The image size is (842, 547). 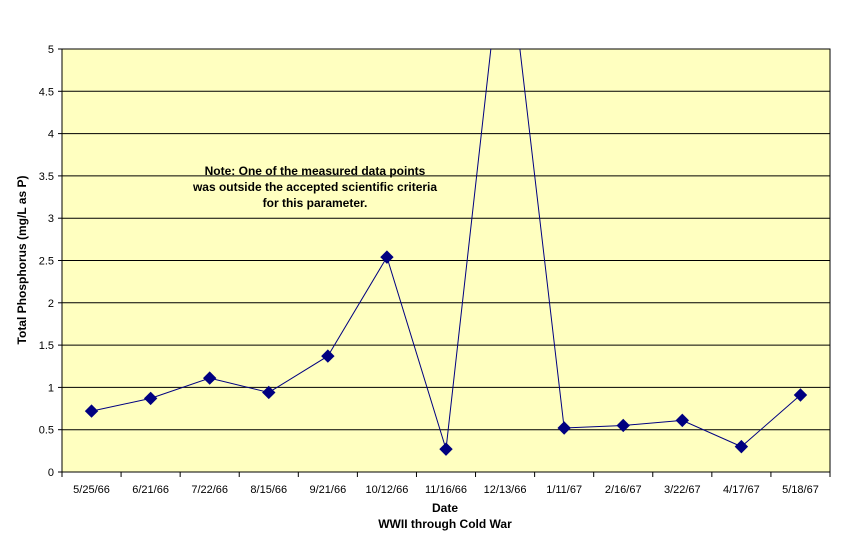 I want to click on y-tick-label: 1.5, so click(x=46, y=346).